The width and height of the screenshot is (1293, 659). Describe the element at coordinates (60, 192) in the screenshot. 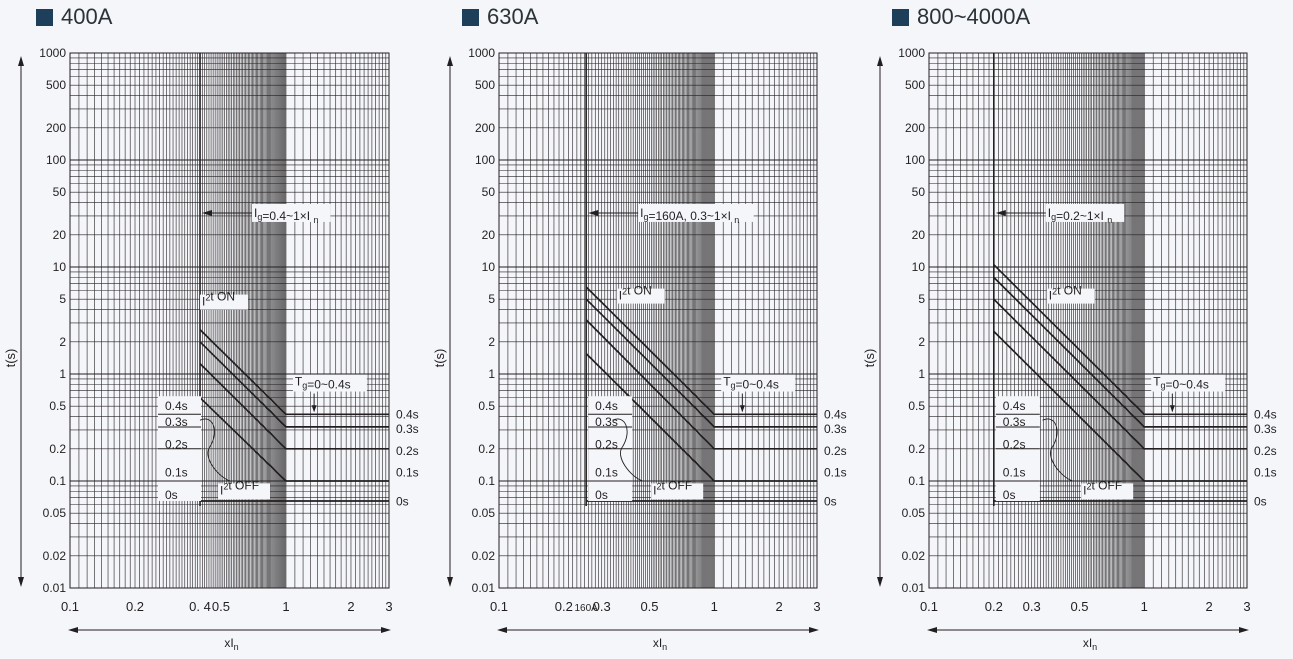

I see `y-tick-label: 50` at that location.